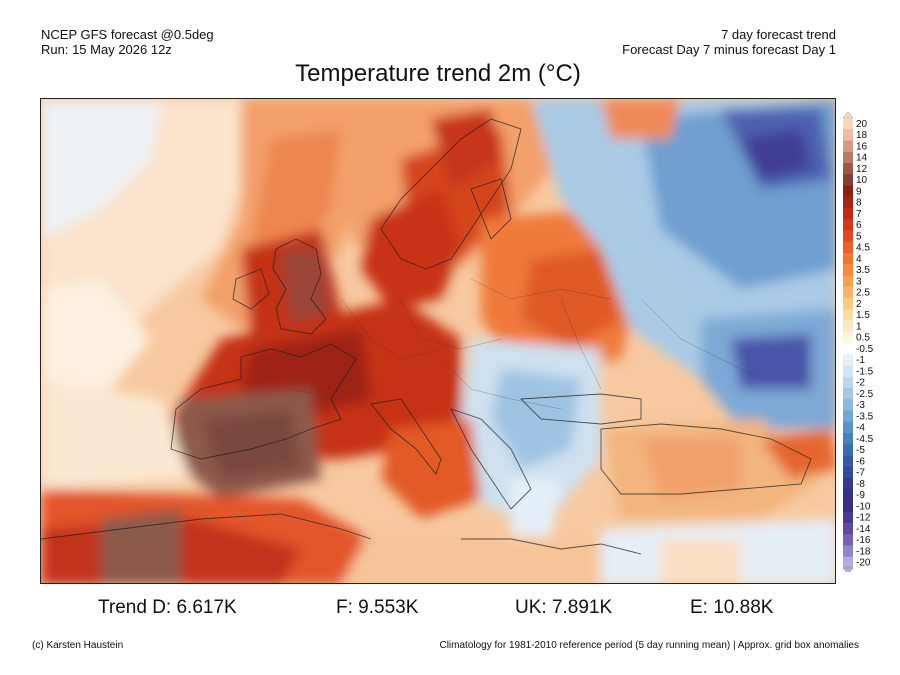 The height and width of the screenshot is (675, 900). Describe the element at coordinates (865, 416) in the screenshot. I see `scale-label: -3.5` at that location.